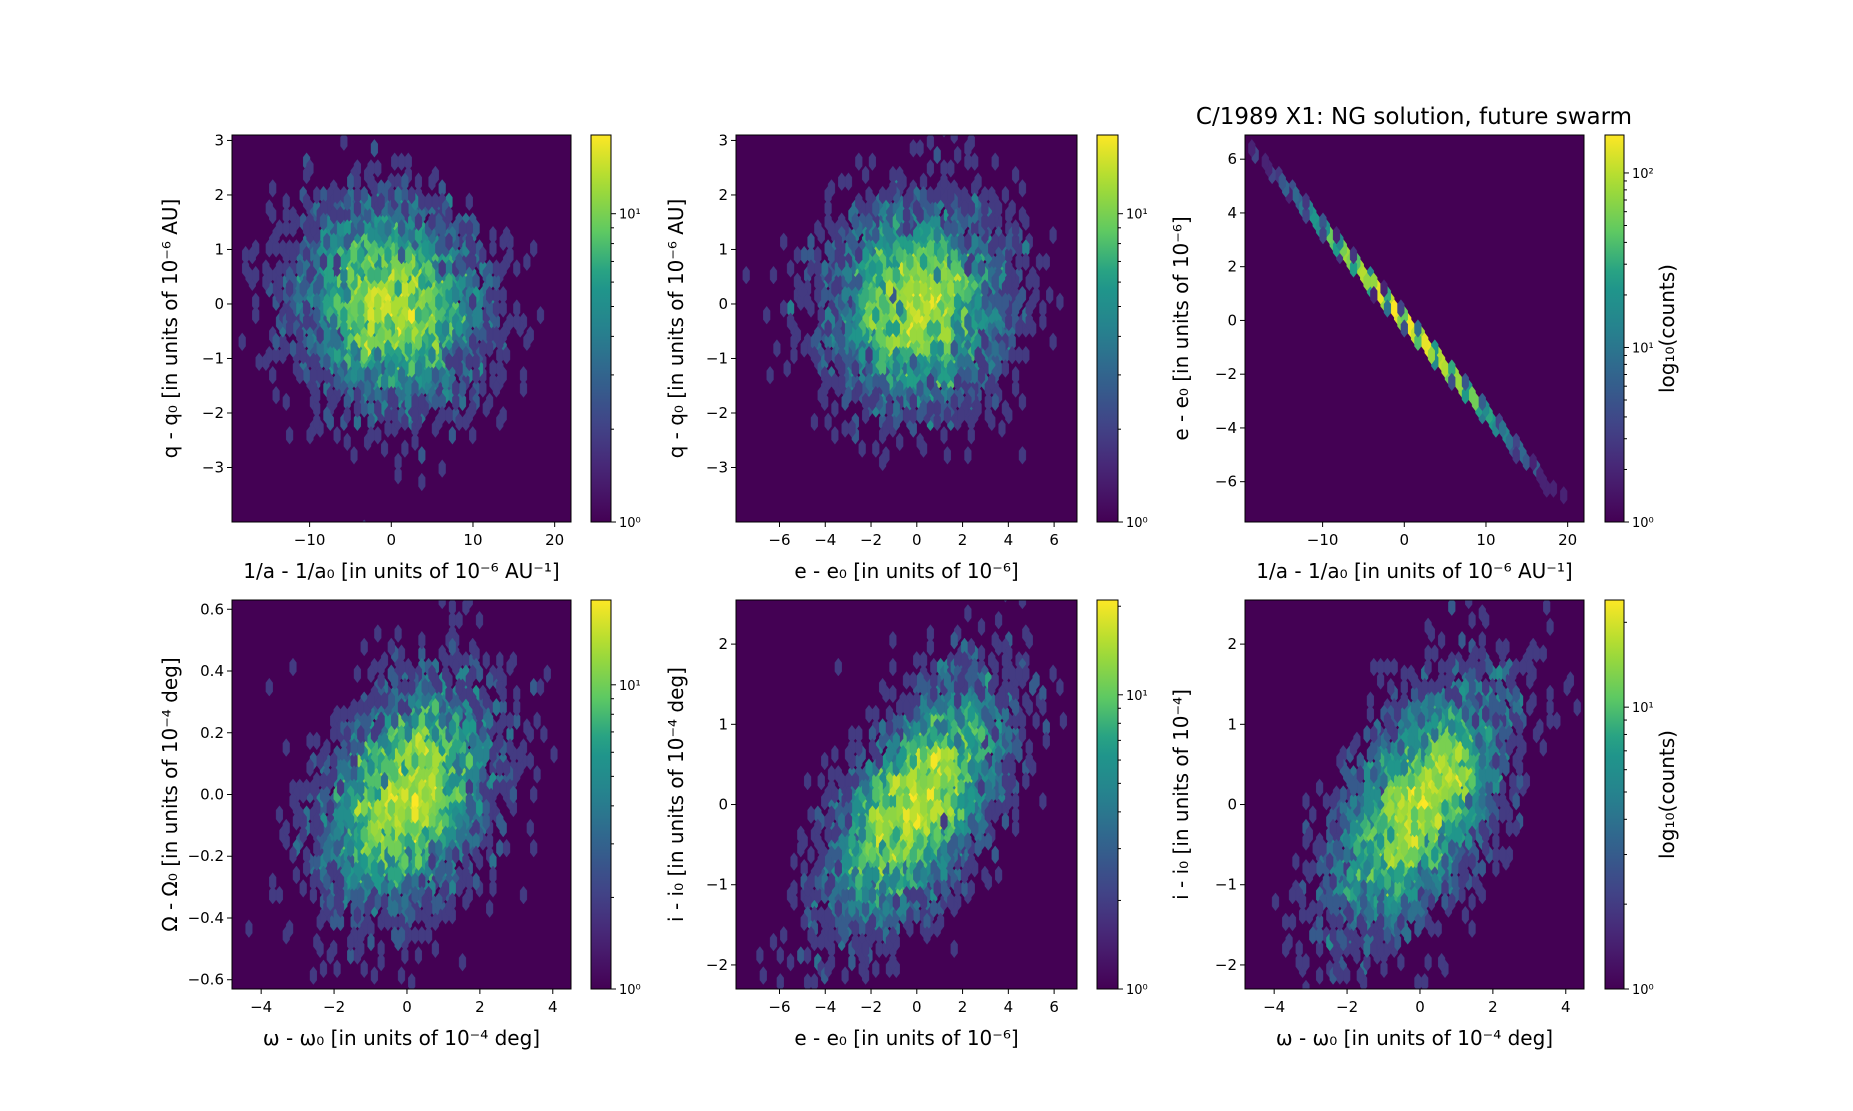 This screenshot has height=1111, width=1853. What do you see at coordinates (601, 794) in the screenshot?
I see `colorbar-gradient` at bounding box center [601, 794].